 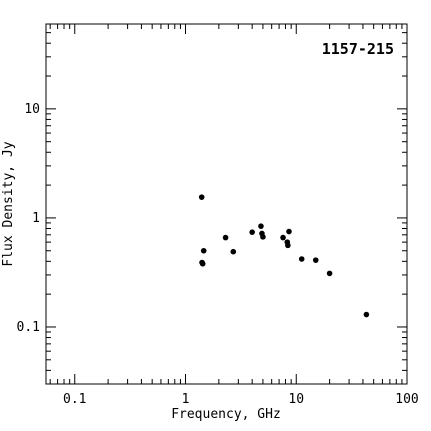 I want to click on x-axis-label: Frequency, GHz, so click(x=226, y=414).